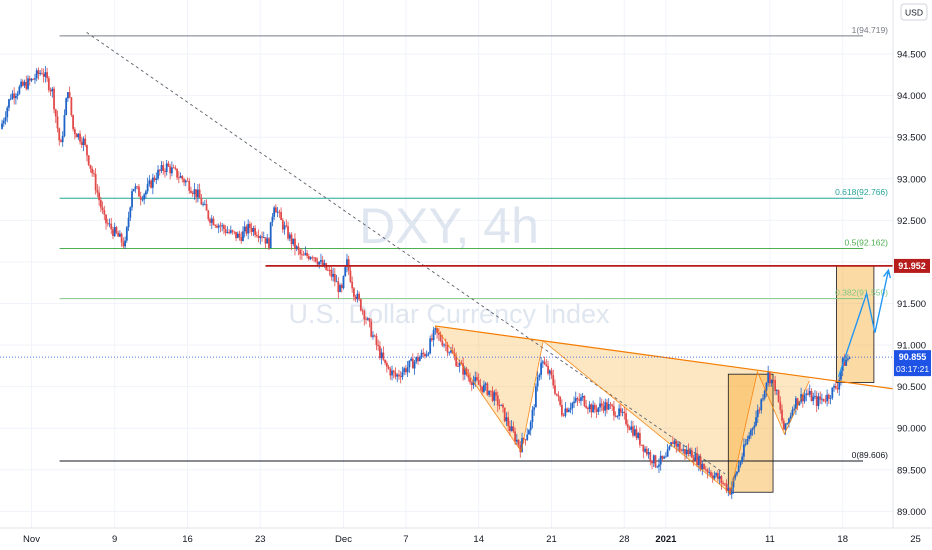 The height and width of the screenshot is (550, 932). I want to click on pattern-outline, so click(622, 409).